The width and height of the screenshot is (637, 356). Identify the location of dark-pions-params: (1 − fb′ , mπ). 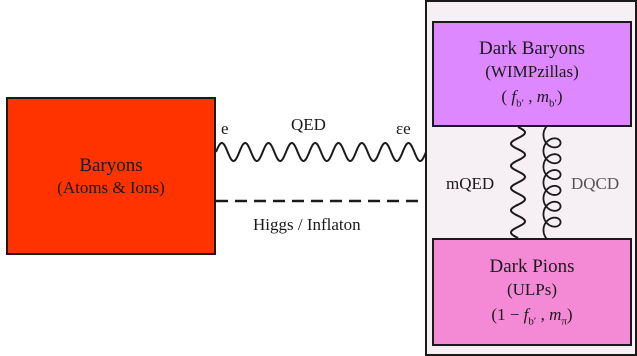
(532, 316).